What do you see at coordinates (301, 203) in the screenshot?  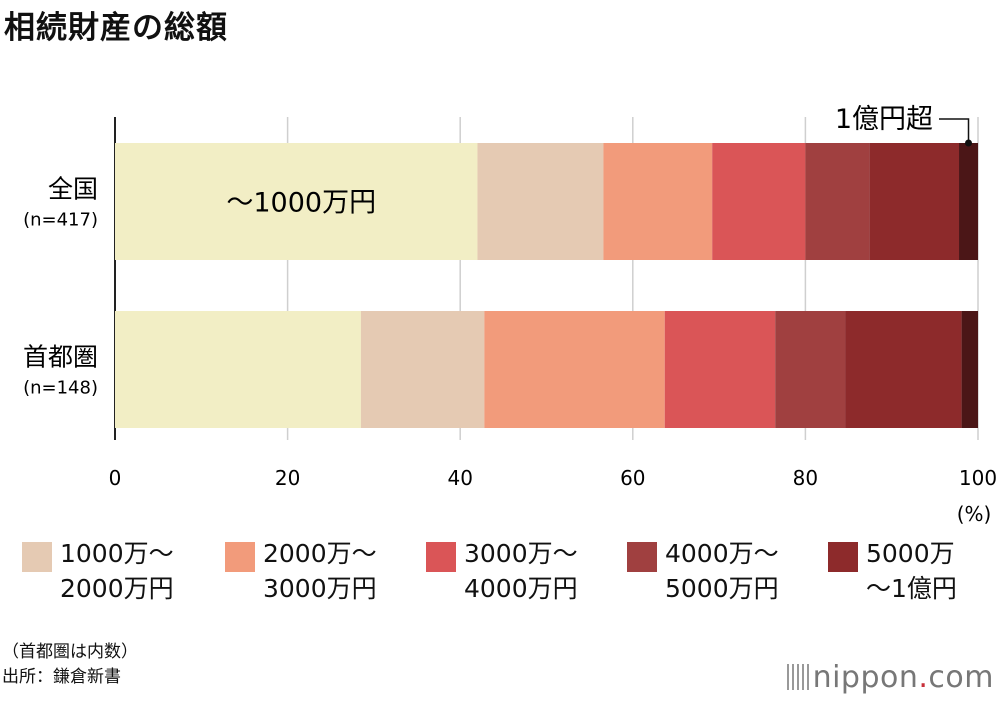 I see `series-label-under-10m: ～1000万円` at bounding box center [301, 203].